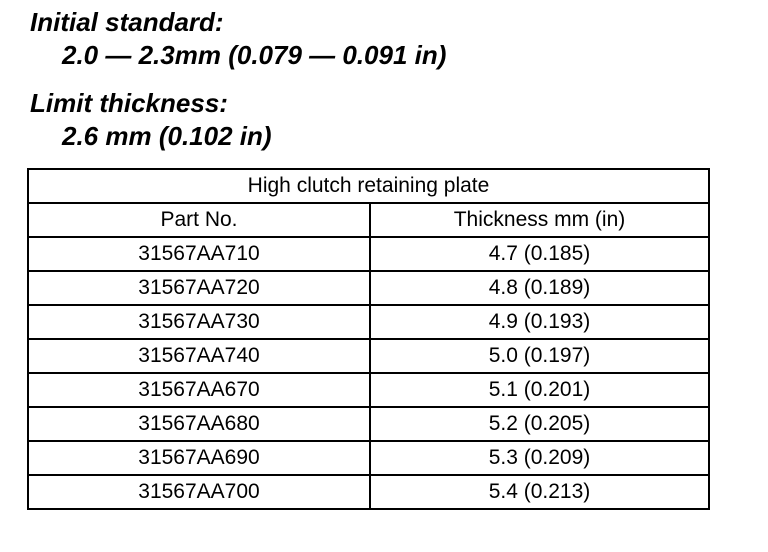 The image size is (768, 552). I want to click on table-title: High clutch retaining plate, so click(368, 186).